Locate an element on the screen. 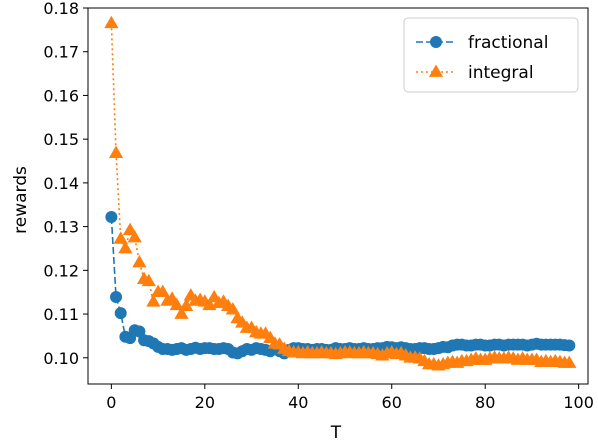  legend-label: fractional is located at coordinates (508, 43).